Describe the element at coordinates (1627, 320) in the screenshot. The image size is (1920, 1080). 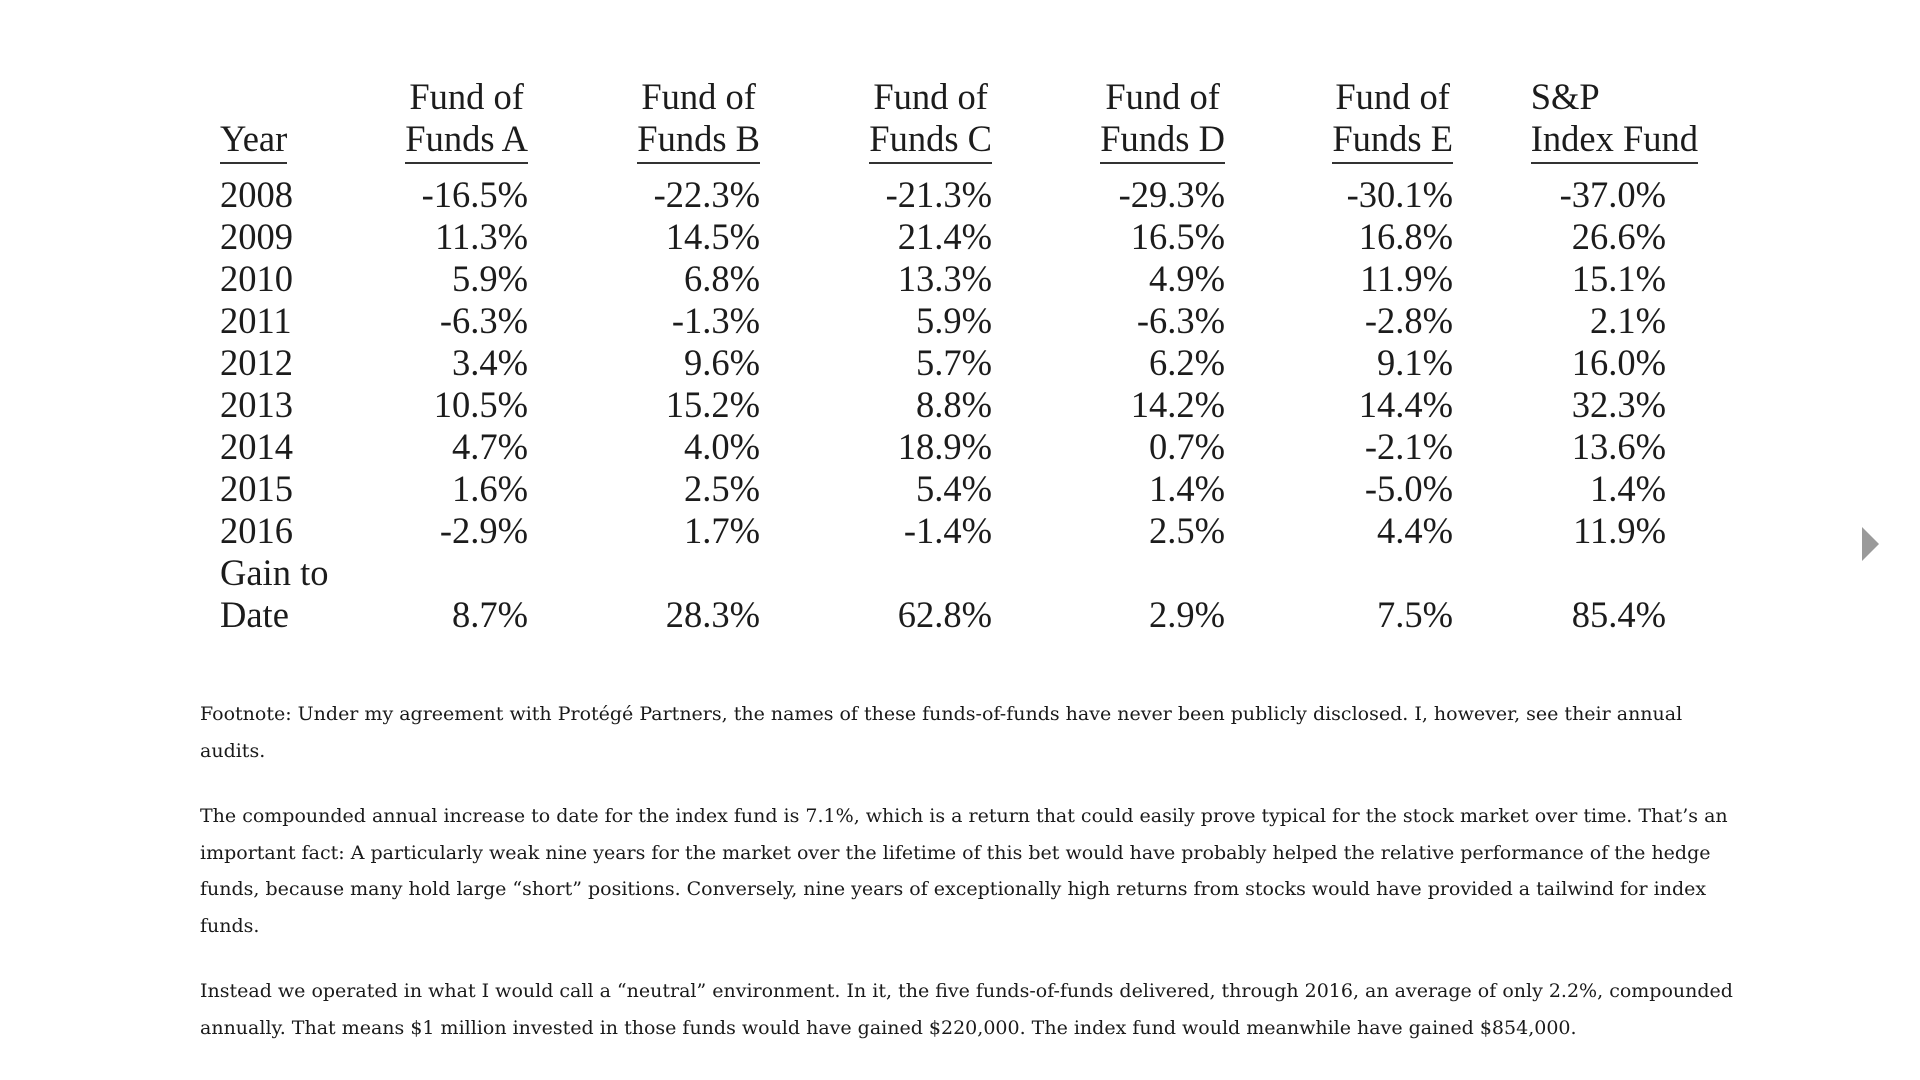
I see `return-cell-sp: 2.1%` at that location.